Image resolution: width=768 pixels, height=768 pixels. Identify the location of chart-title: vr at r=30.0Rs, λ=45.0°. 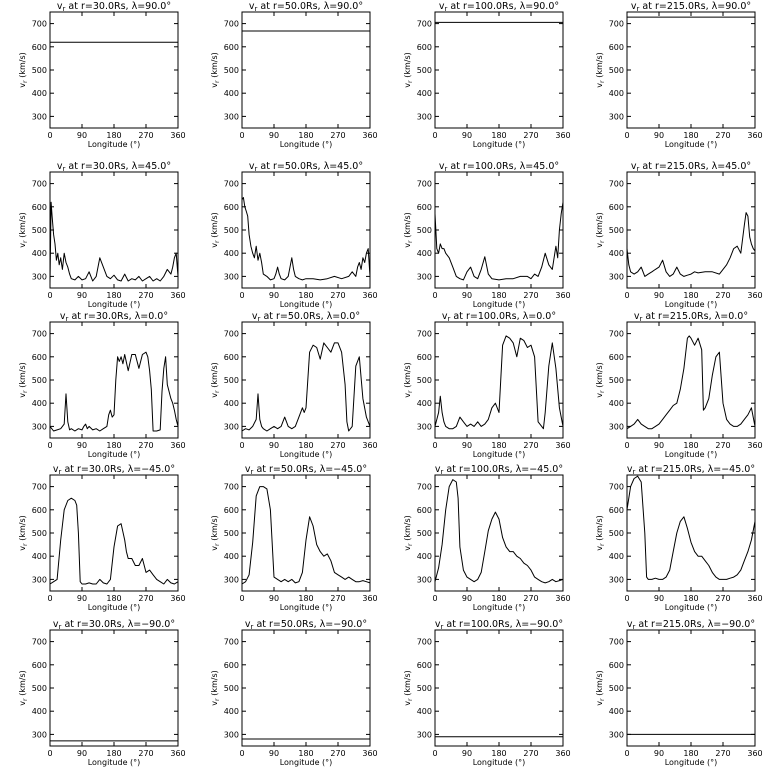
(114, 167).